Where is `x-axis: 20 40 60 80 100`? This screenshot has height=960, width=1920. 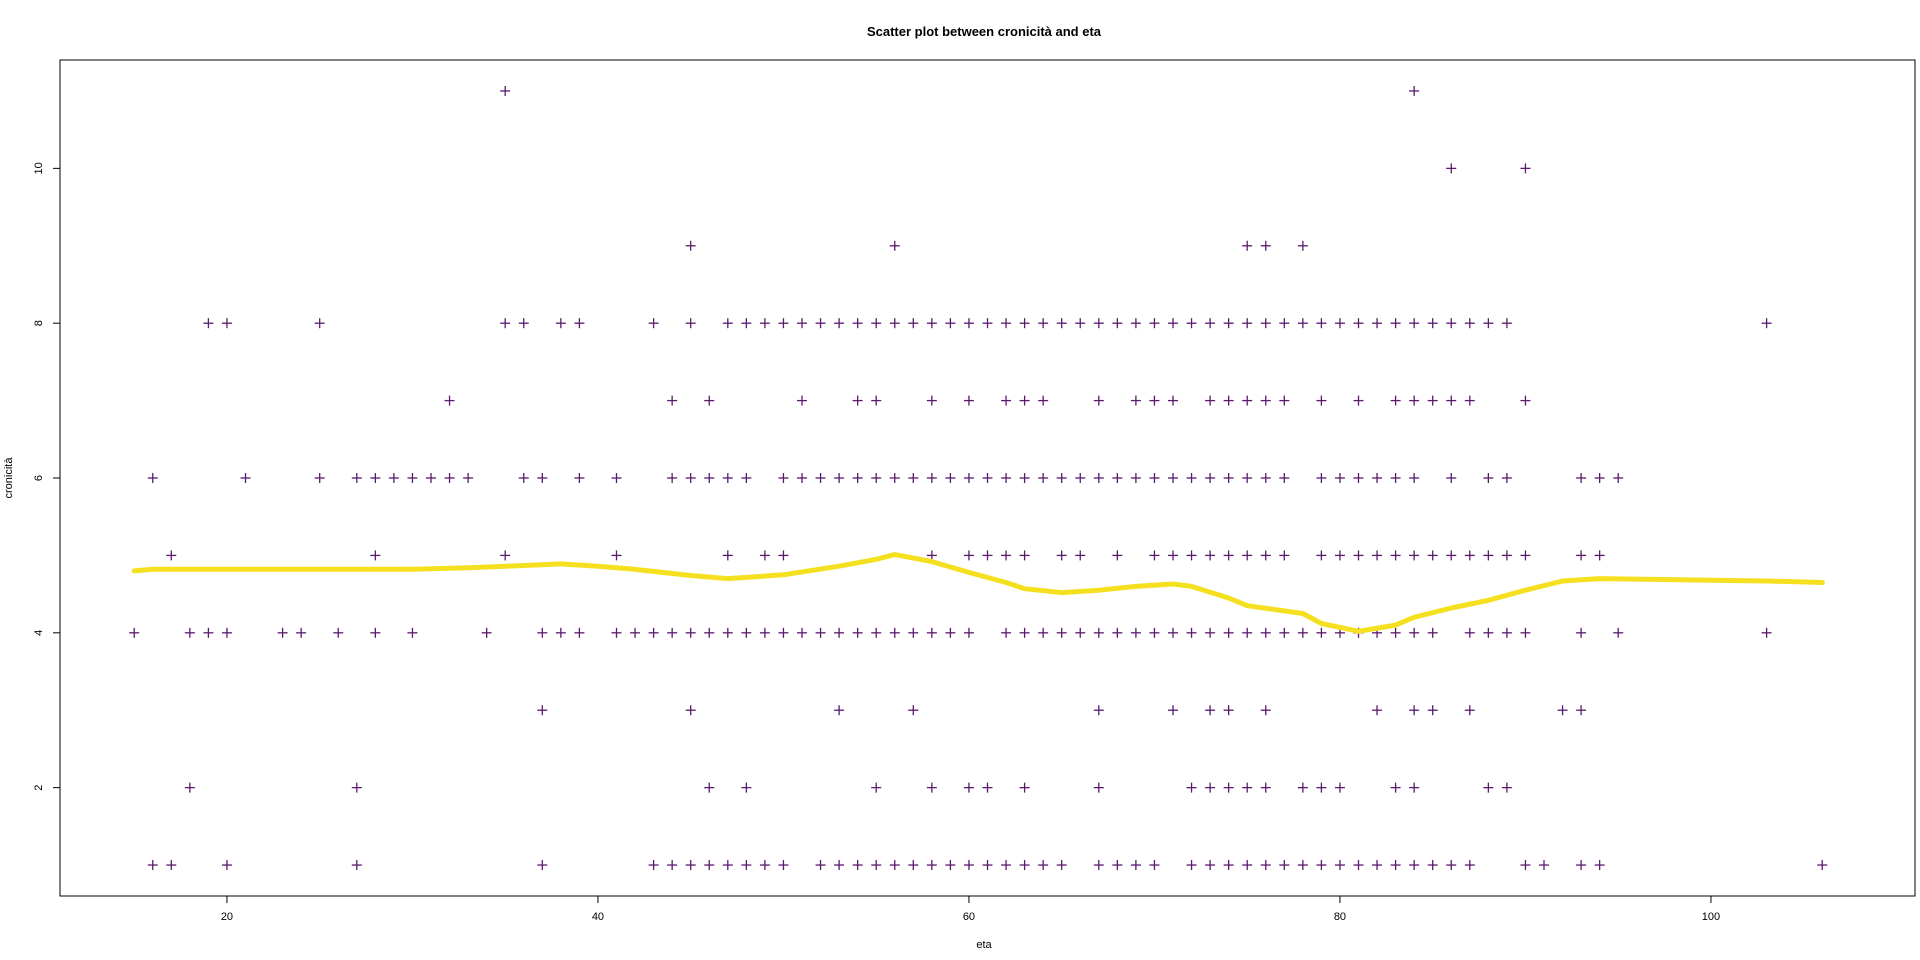
x-axis: 20 40 60 80 100 is located at coordinates (970, 909).